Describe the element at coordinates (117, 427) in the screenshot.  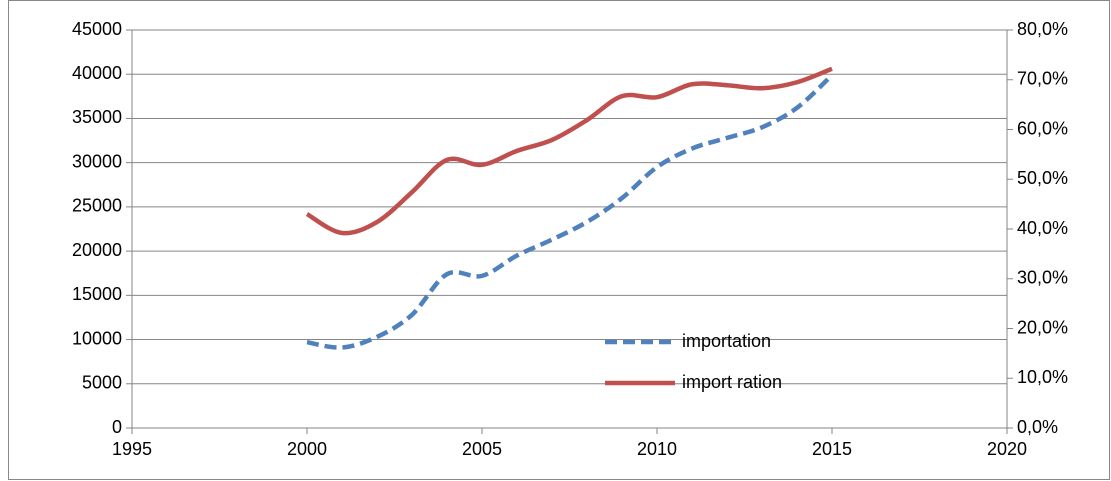
I see `y-tick-label: 0` at that location.